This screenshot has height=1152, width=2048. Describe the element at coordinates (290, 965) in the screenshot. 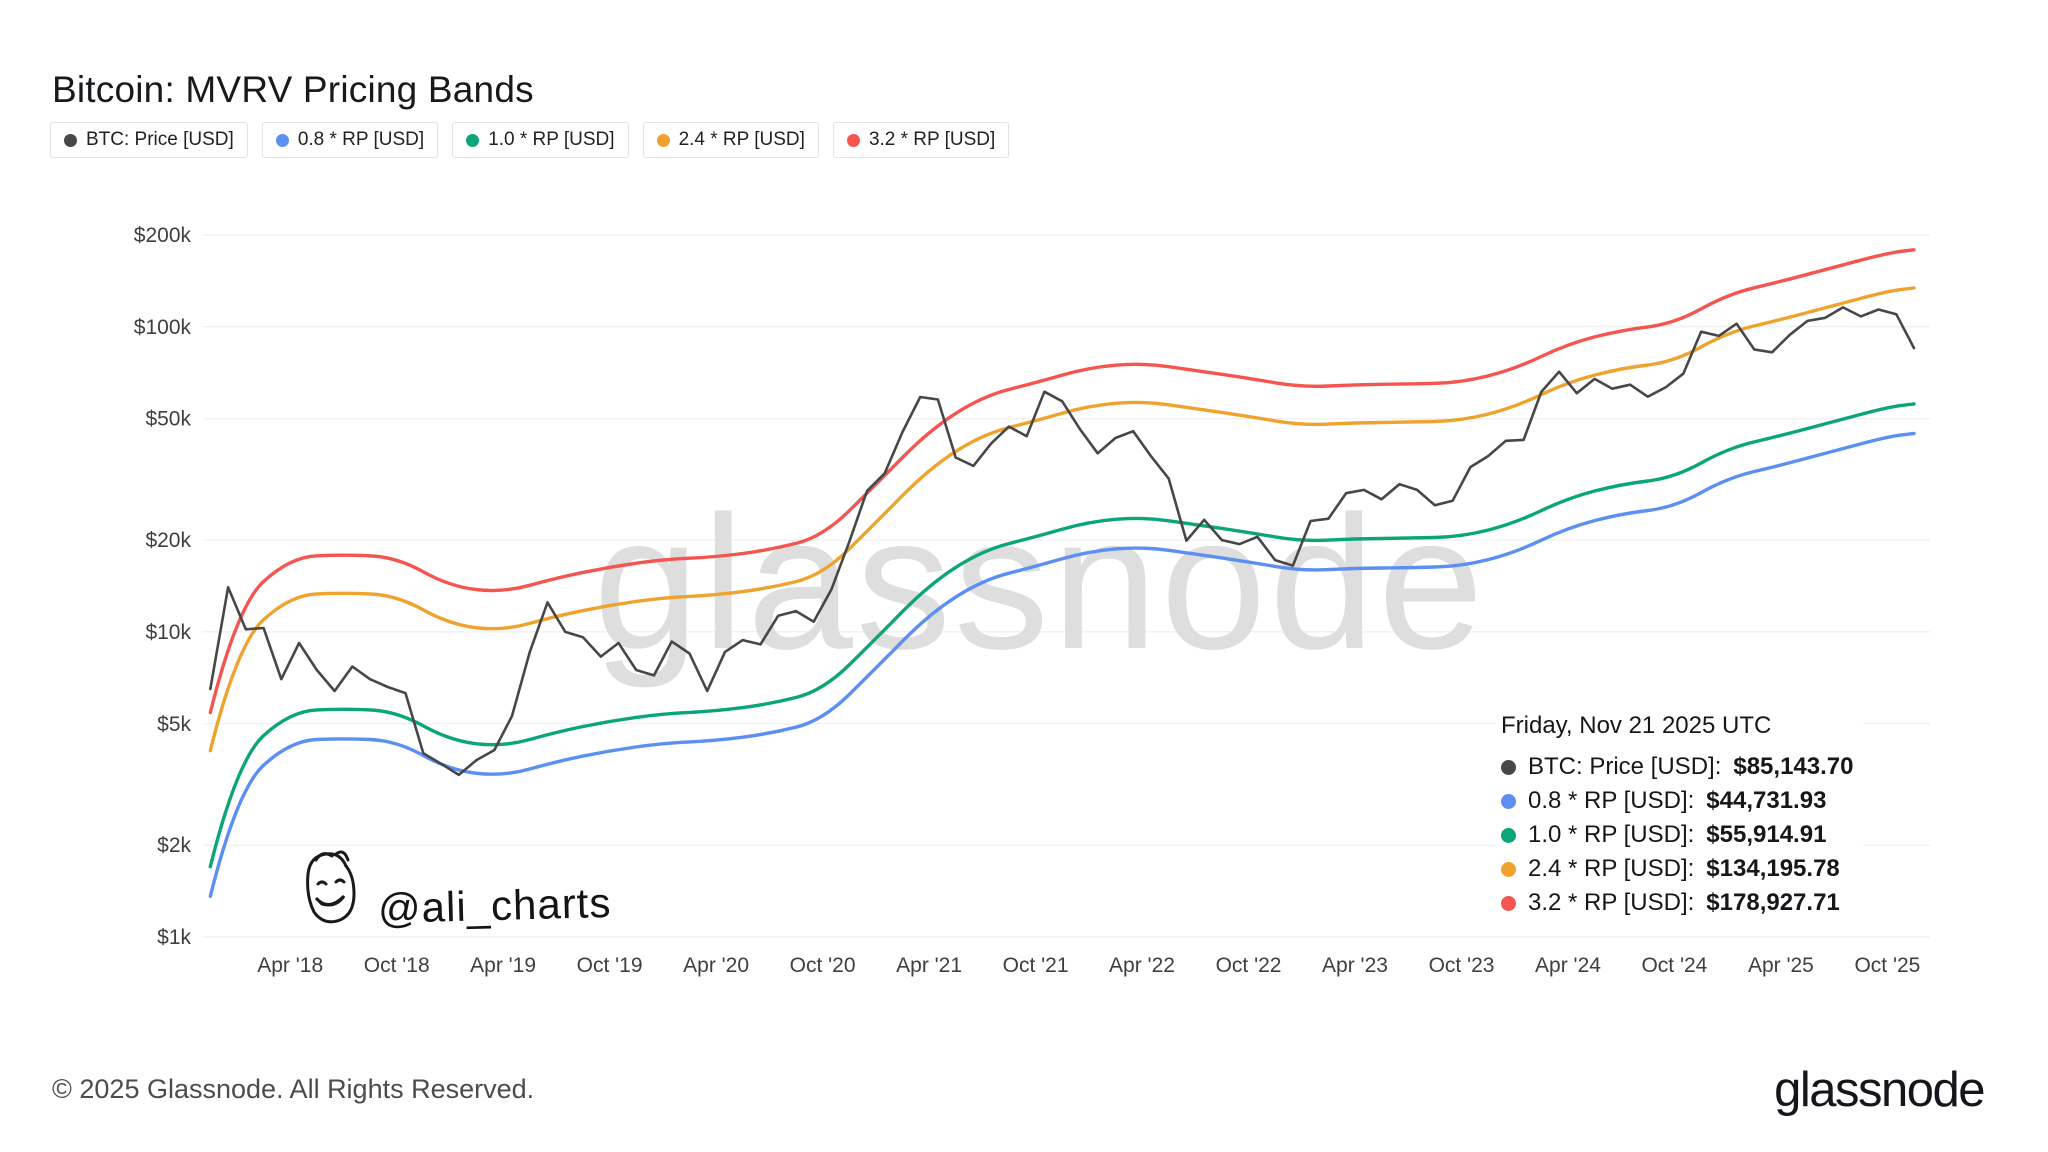

I see `x-axis-label: Apr '18` at that location.